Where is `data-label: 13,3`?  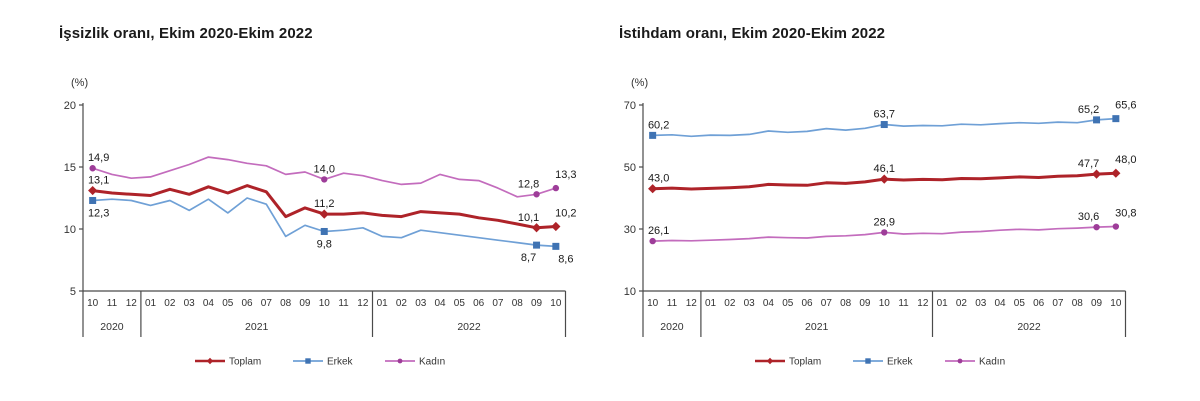
data-label: 13,3 is located at coordinates (565, 175).